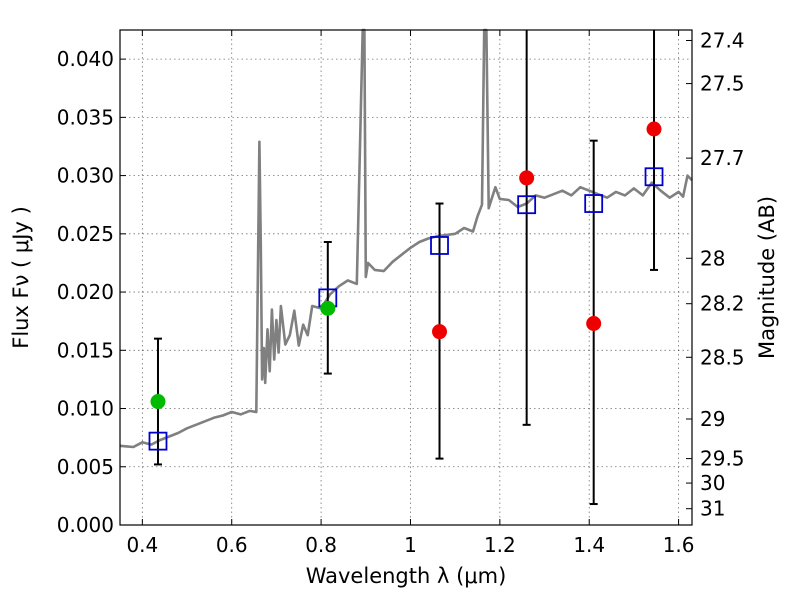 The width and height of the screenshot is (800, 600). I want to click on right-tick-label: 28, so click(712, 258).